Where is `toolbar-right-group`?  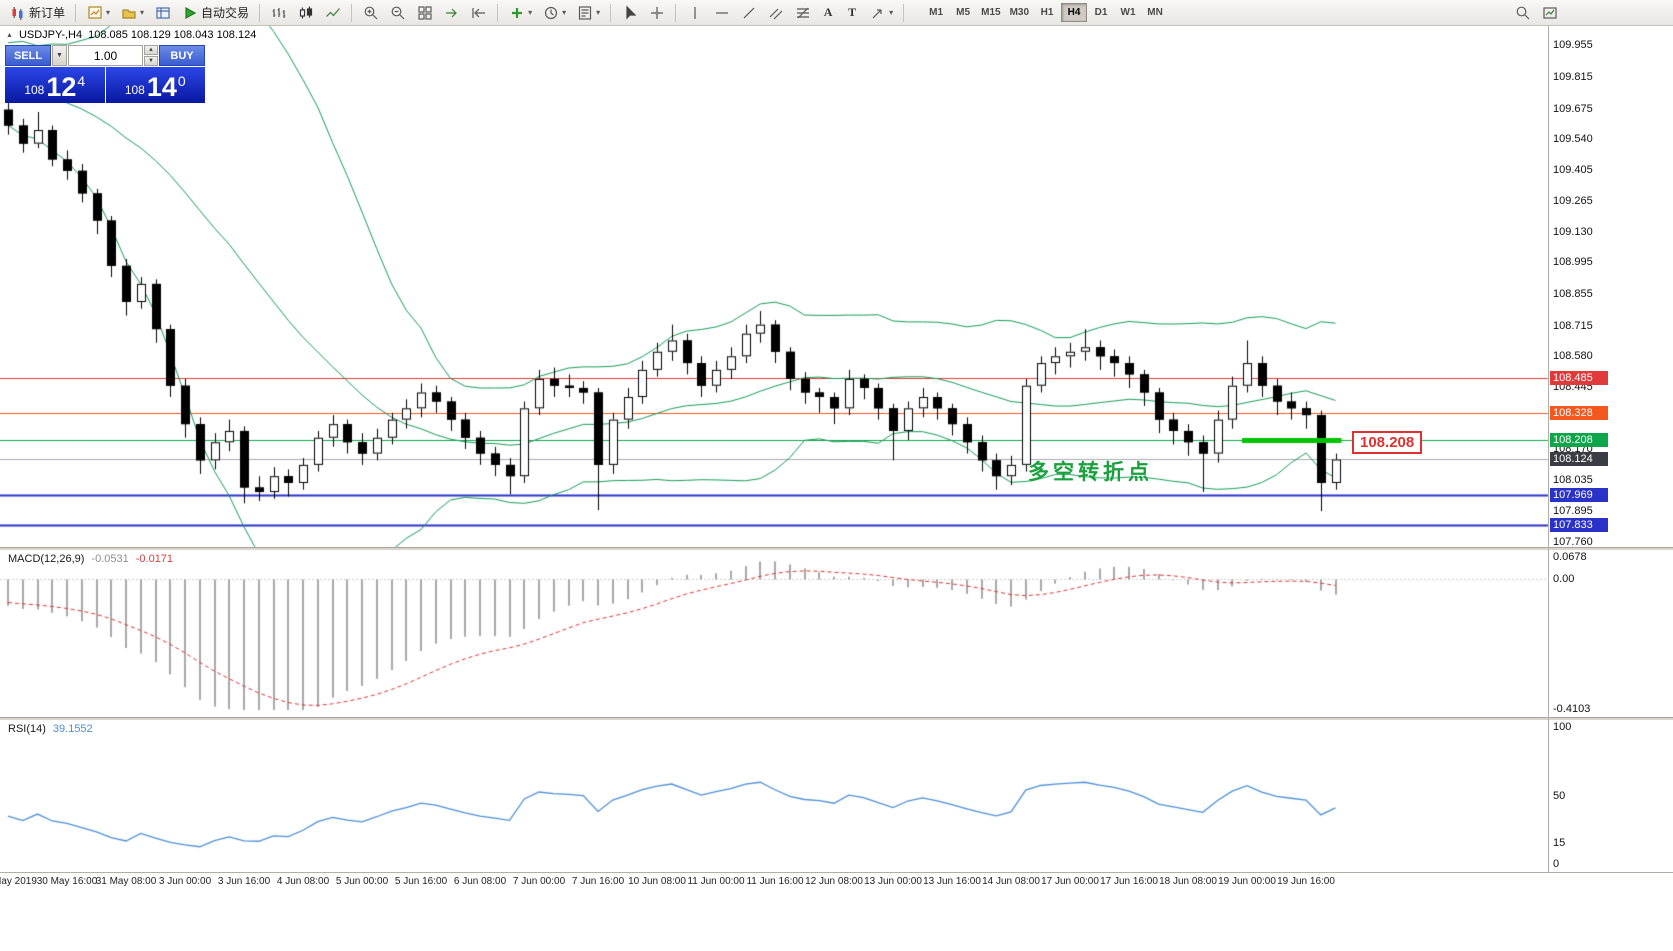 toolbar-right-group is located at coordinates (1536, 13).